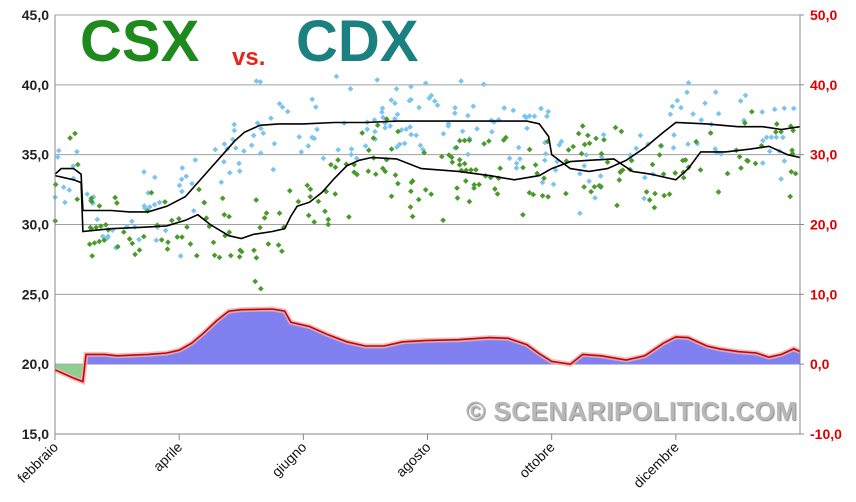  Describe the element at coordinates (35, 364) in the screenshot. I see `y-left-tick-label: 20,0` at that location.